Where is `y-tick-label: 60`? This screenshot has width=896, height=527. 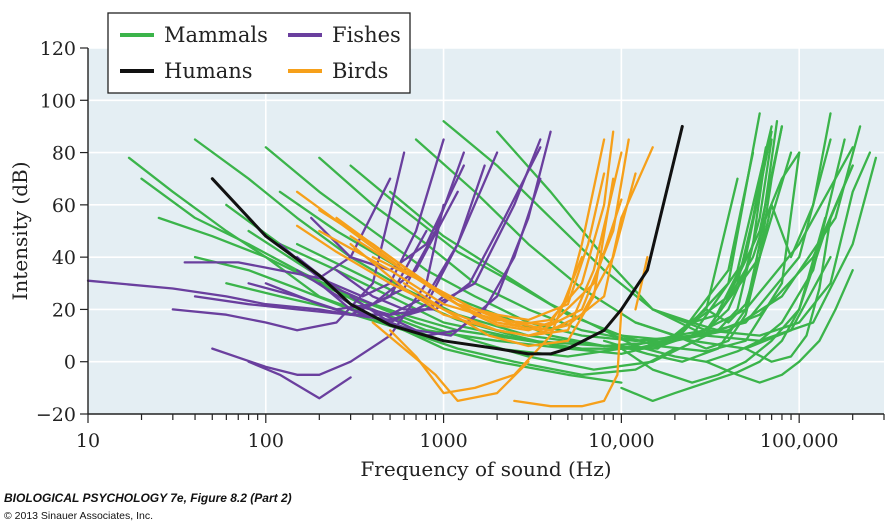 y-tick-label: 60 is located at coordinates (64, 206).